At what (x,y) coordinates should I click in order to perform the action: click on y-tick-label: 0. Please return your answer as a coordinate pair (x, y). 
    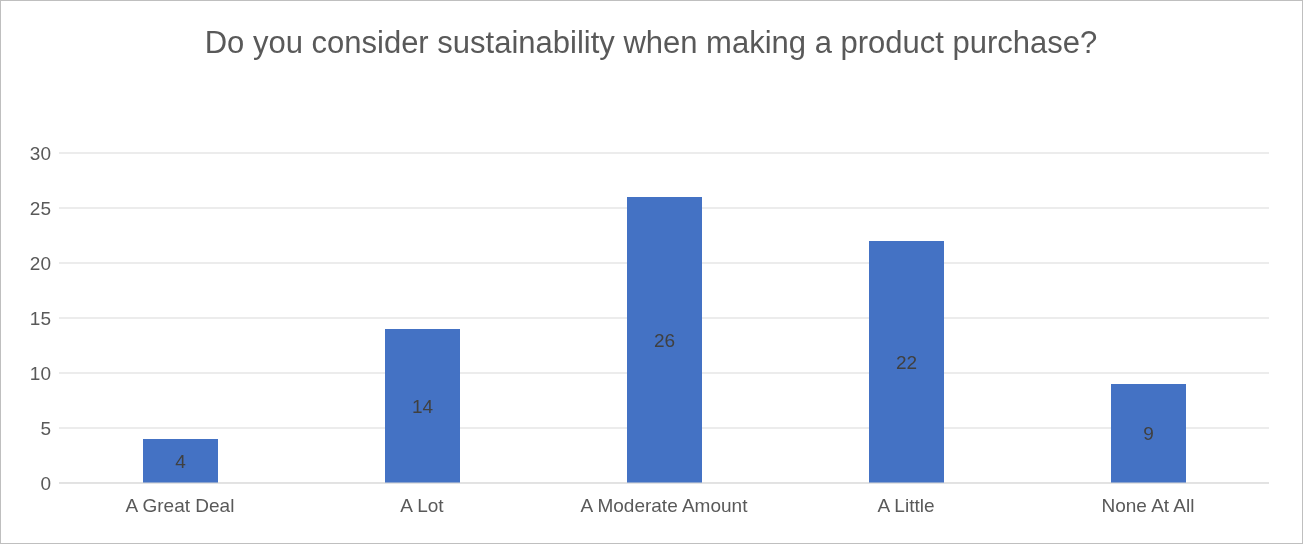
    Looking at the image, I should click on (45, 483).